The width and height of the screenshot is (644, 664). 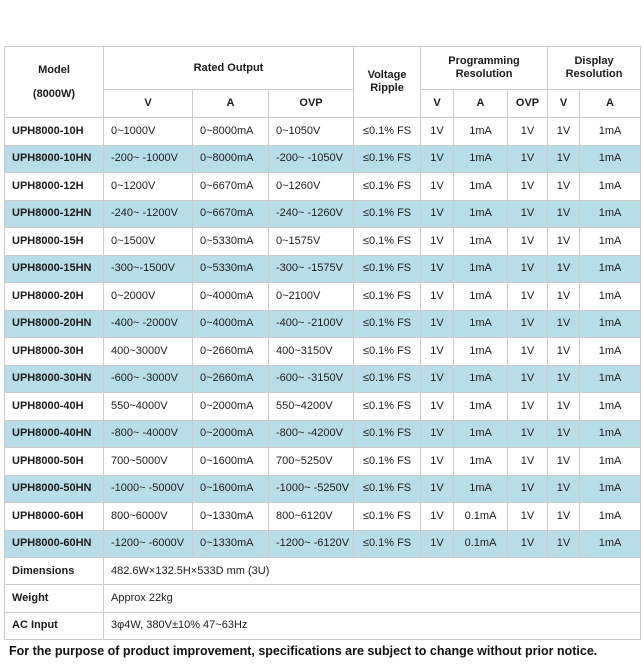 What do you see at coordinates (54, 131) in the screenshot?
I see `cell-model: UPH8000-10H` at bounding box center [54, 131].